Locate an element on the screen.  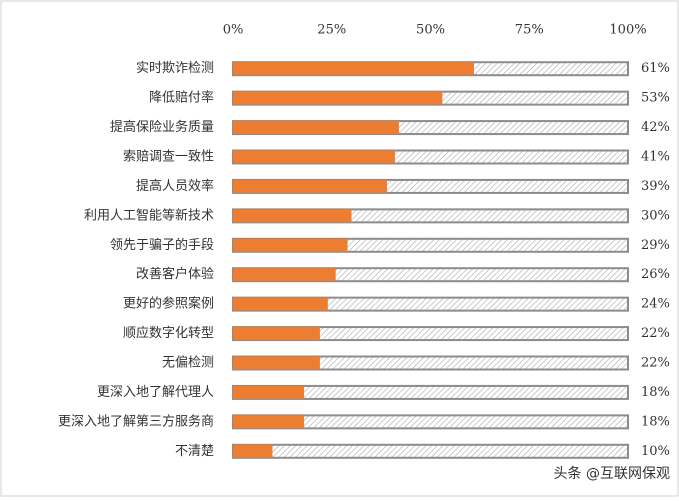
x-tick-label: 75% is located at coordinates (529, 30).